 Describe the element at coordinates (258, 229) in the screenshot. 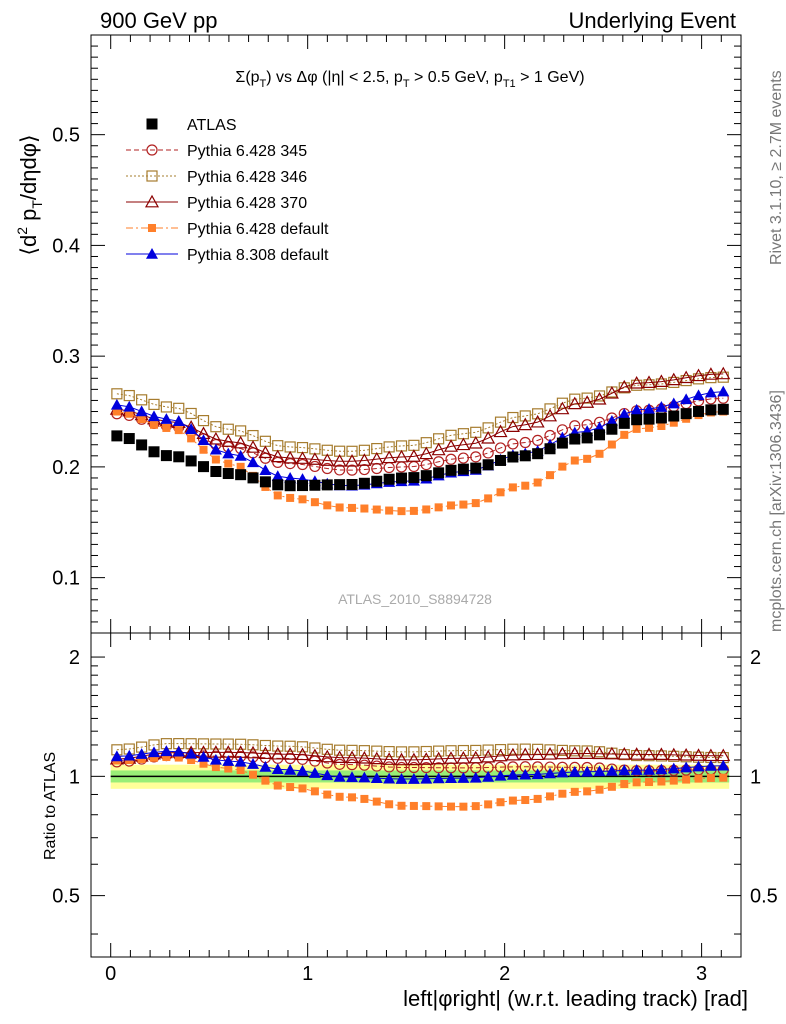

I see `legend-entry: Pythia 6.428 default` at that location.